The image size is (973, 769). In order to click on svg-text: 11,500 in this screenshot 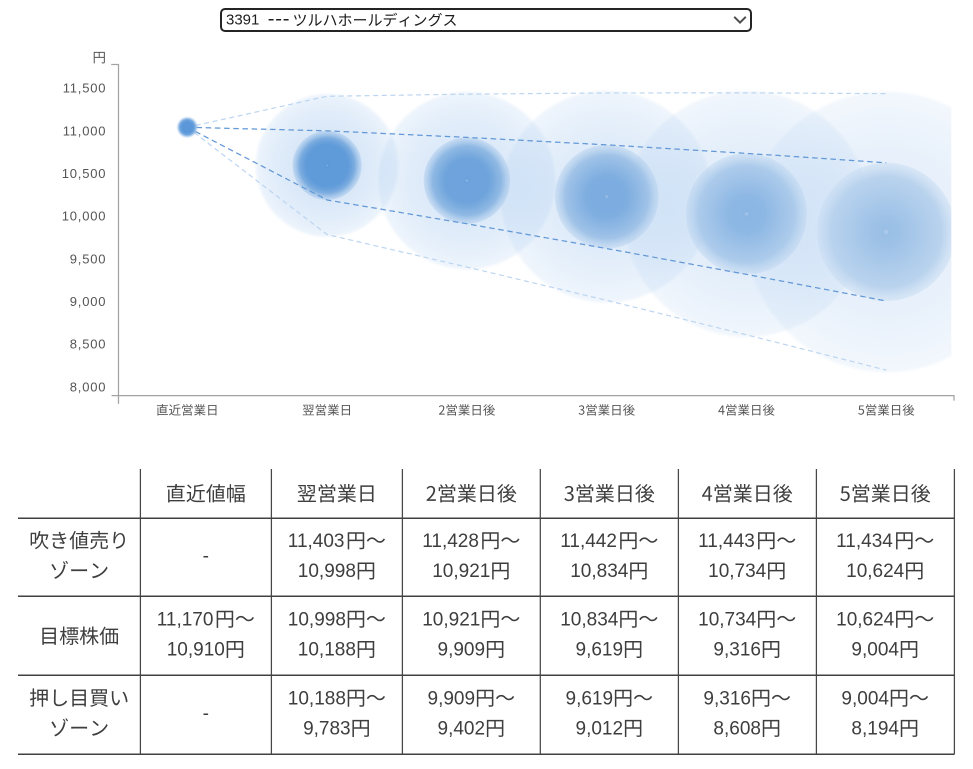, I will do `click(85, 88)`.